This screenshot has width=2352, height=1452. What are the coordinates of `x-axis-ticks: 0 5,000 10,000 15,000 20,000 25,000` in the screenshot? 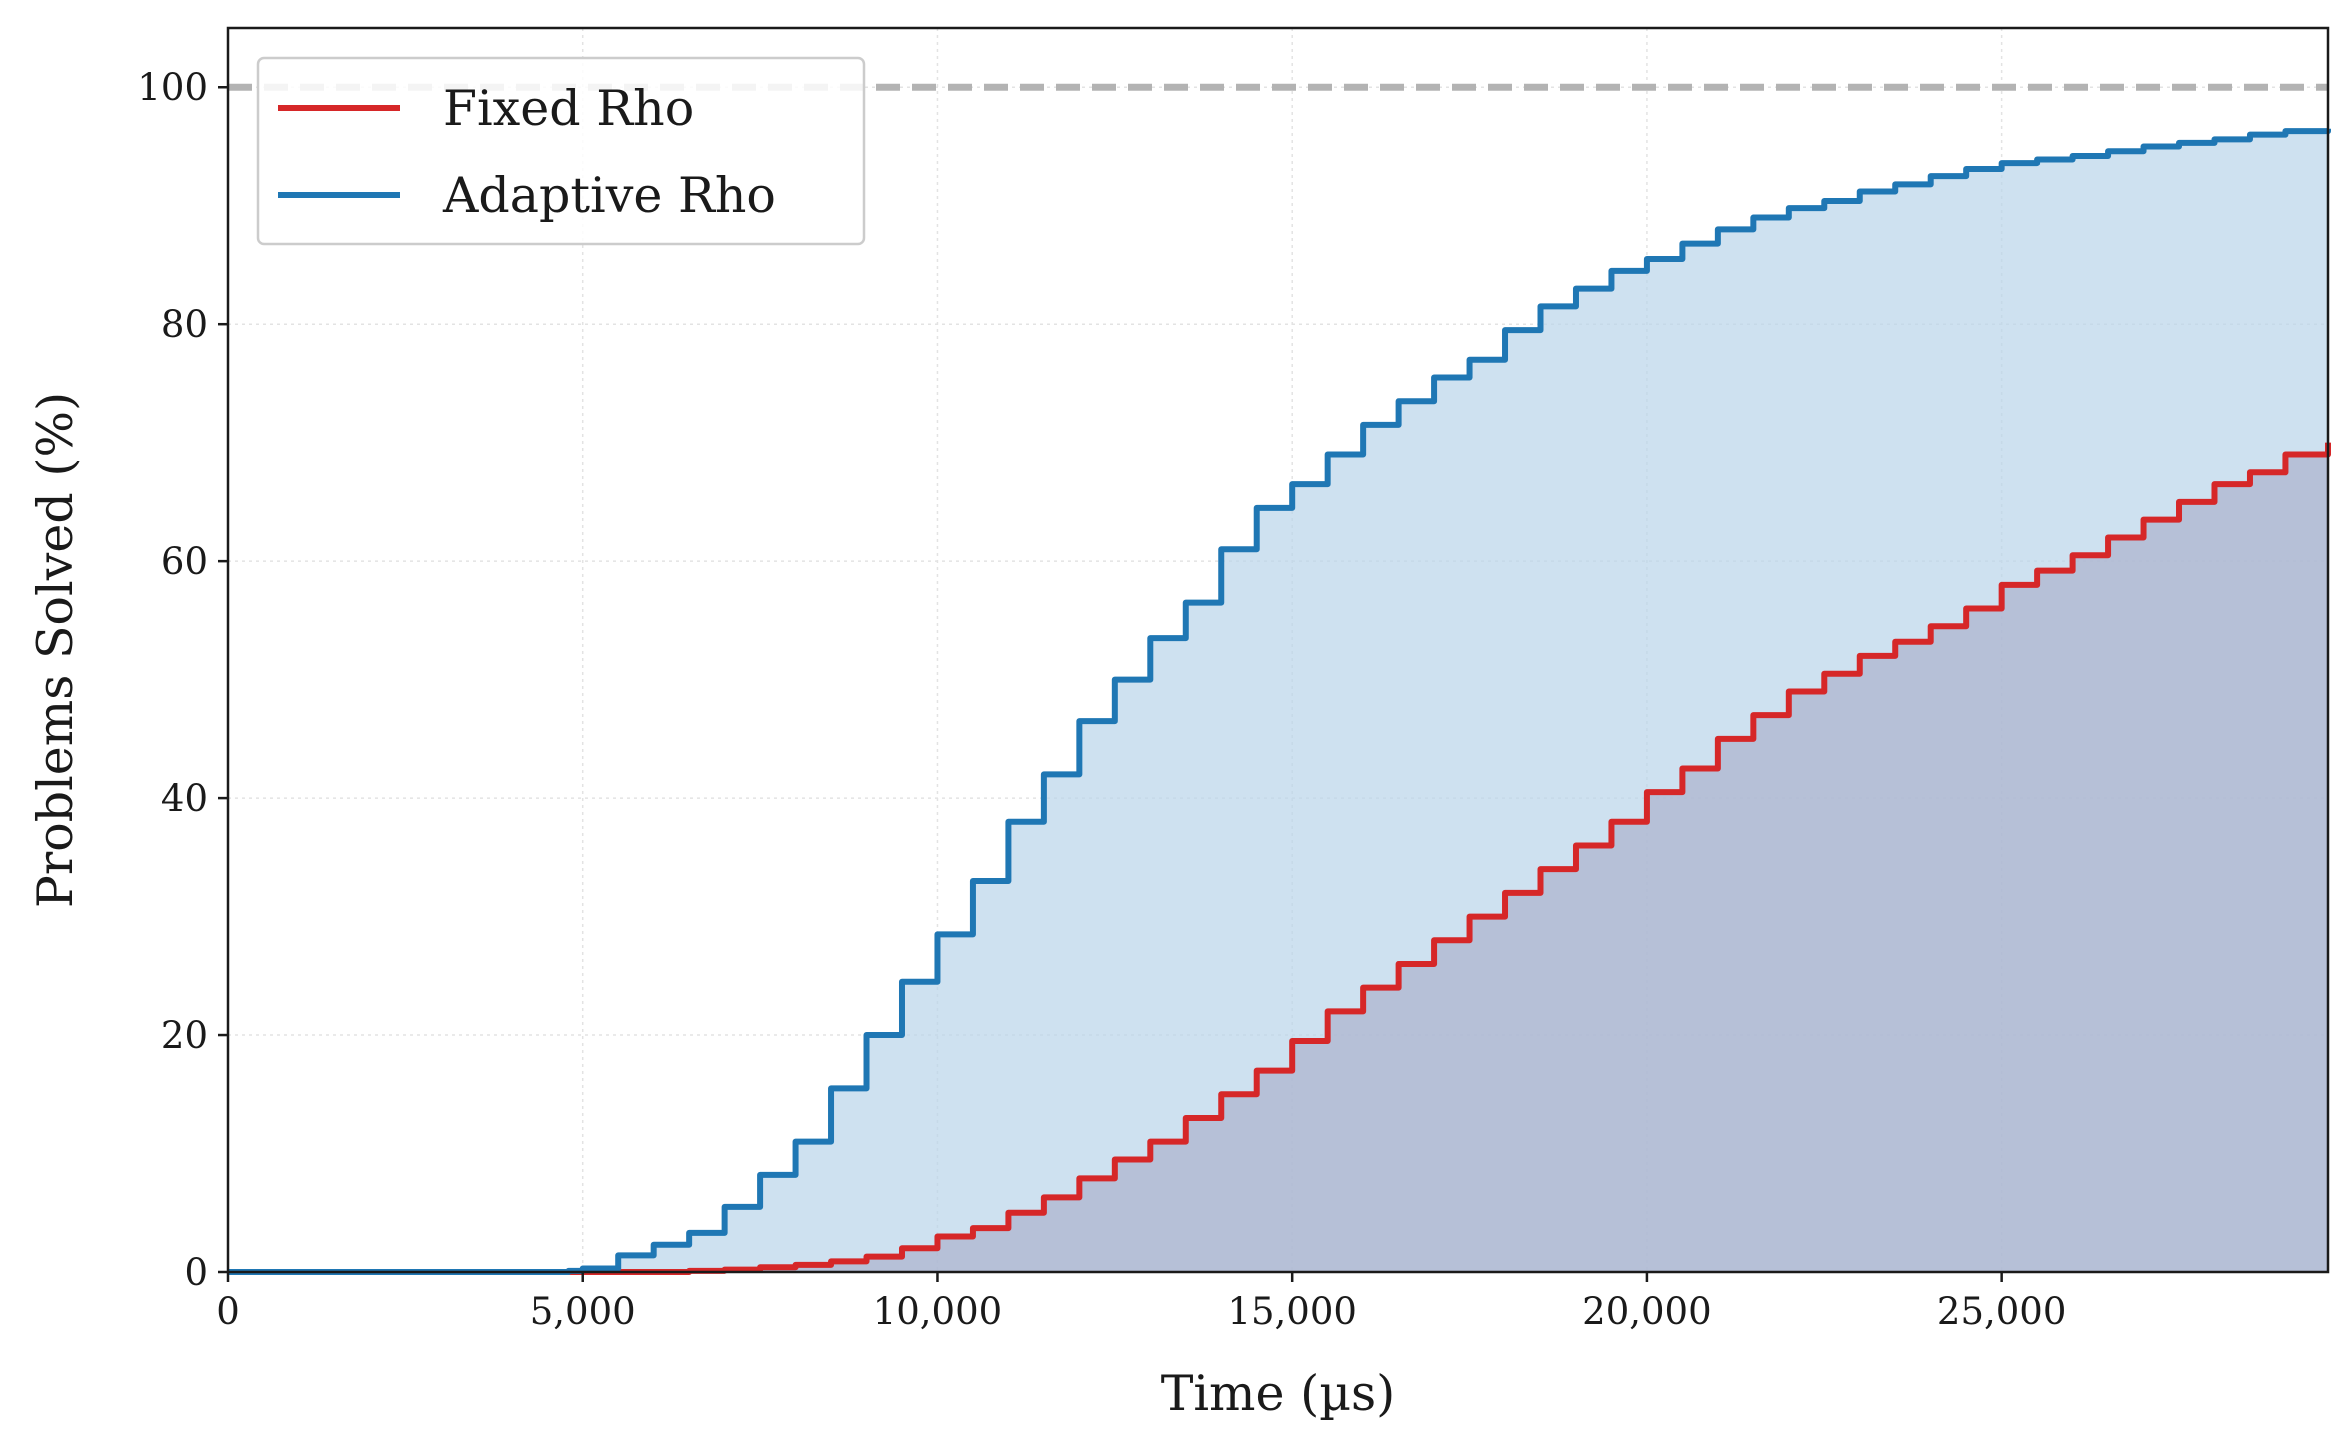 It's located at (1141, 1302).